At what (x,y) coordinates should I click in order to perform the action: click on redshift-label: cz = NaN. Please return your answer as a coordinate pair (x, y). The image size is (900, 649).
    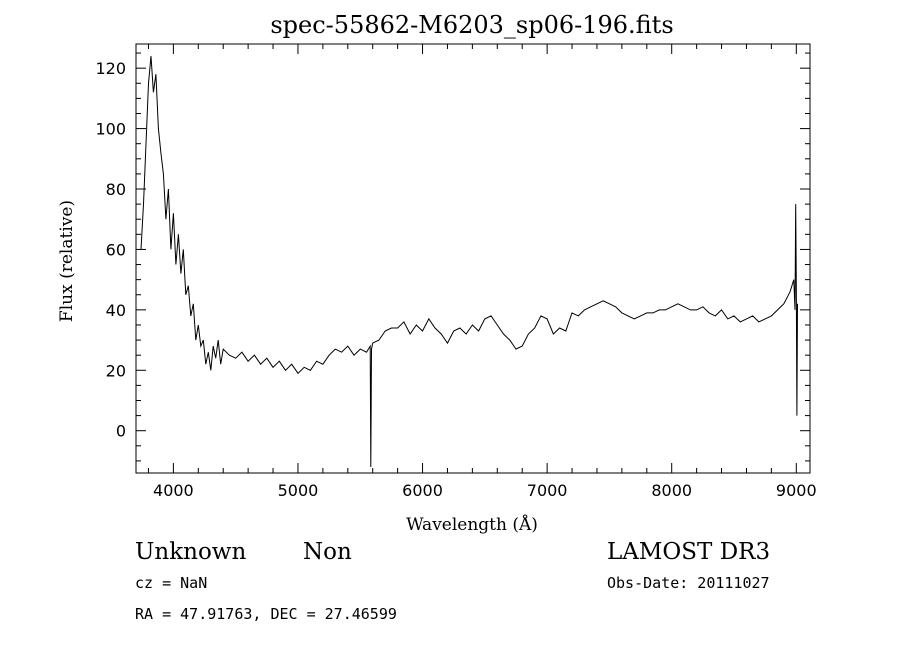
    Looking at the image, I should click on (171, 583).